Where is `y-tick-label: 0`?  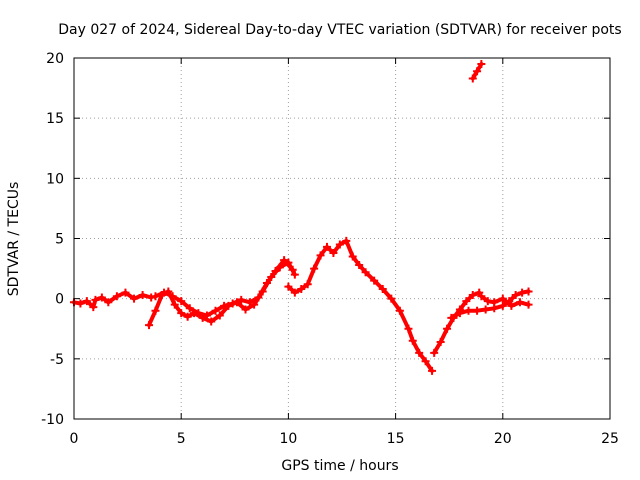
y-tick-label: 0 is located at coordinates (59, 300).